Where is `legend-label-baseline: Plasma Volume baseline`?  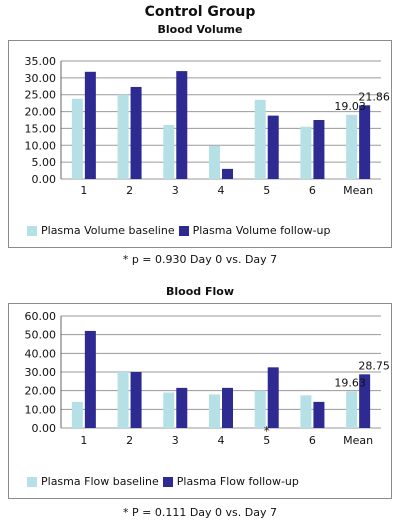
legend-label-baseline: Plasma Volume baseline is located at coordinates (108, 230).